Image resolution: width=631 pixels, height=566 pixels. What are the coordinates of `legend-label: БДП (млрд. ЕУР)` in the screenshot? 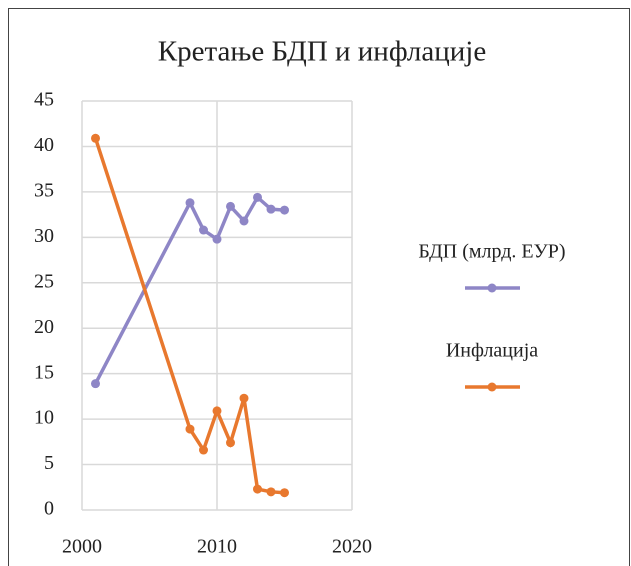 It's located at (491, 252).